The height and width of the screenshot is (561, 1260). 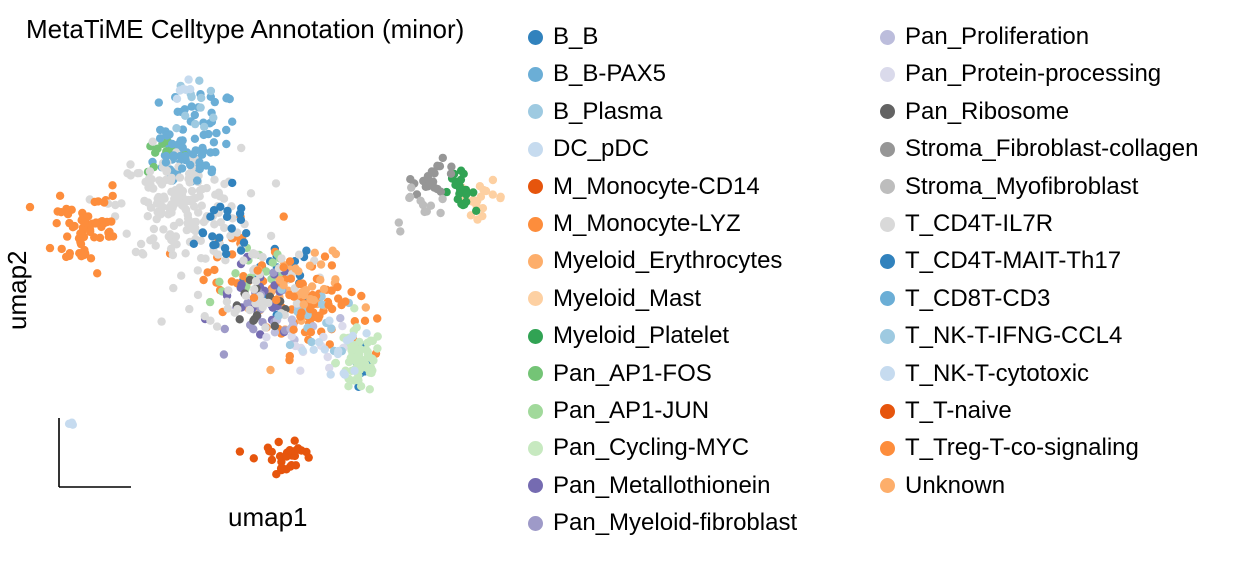 I want to click on legend-label: Myeloid_Platelet, so click(x=641, y=336).